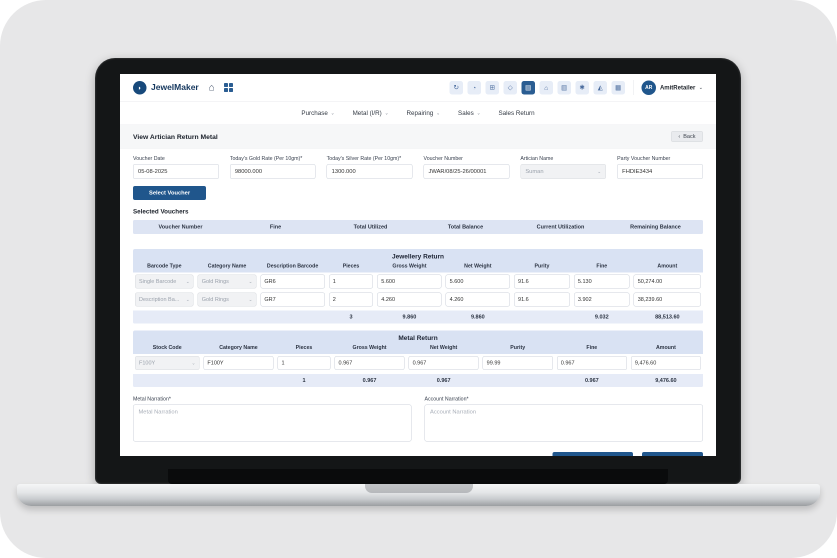 The image size is (837, 558). I want to click on user-name: AmitRetailer, so click(677, 87).